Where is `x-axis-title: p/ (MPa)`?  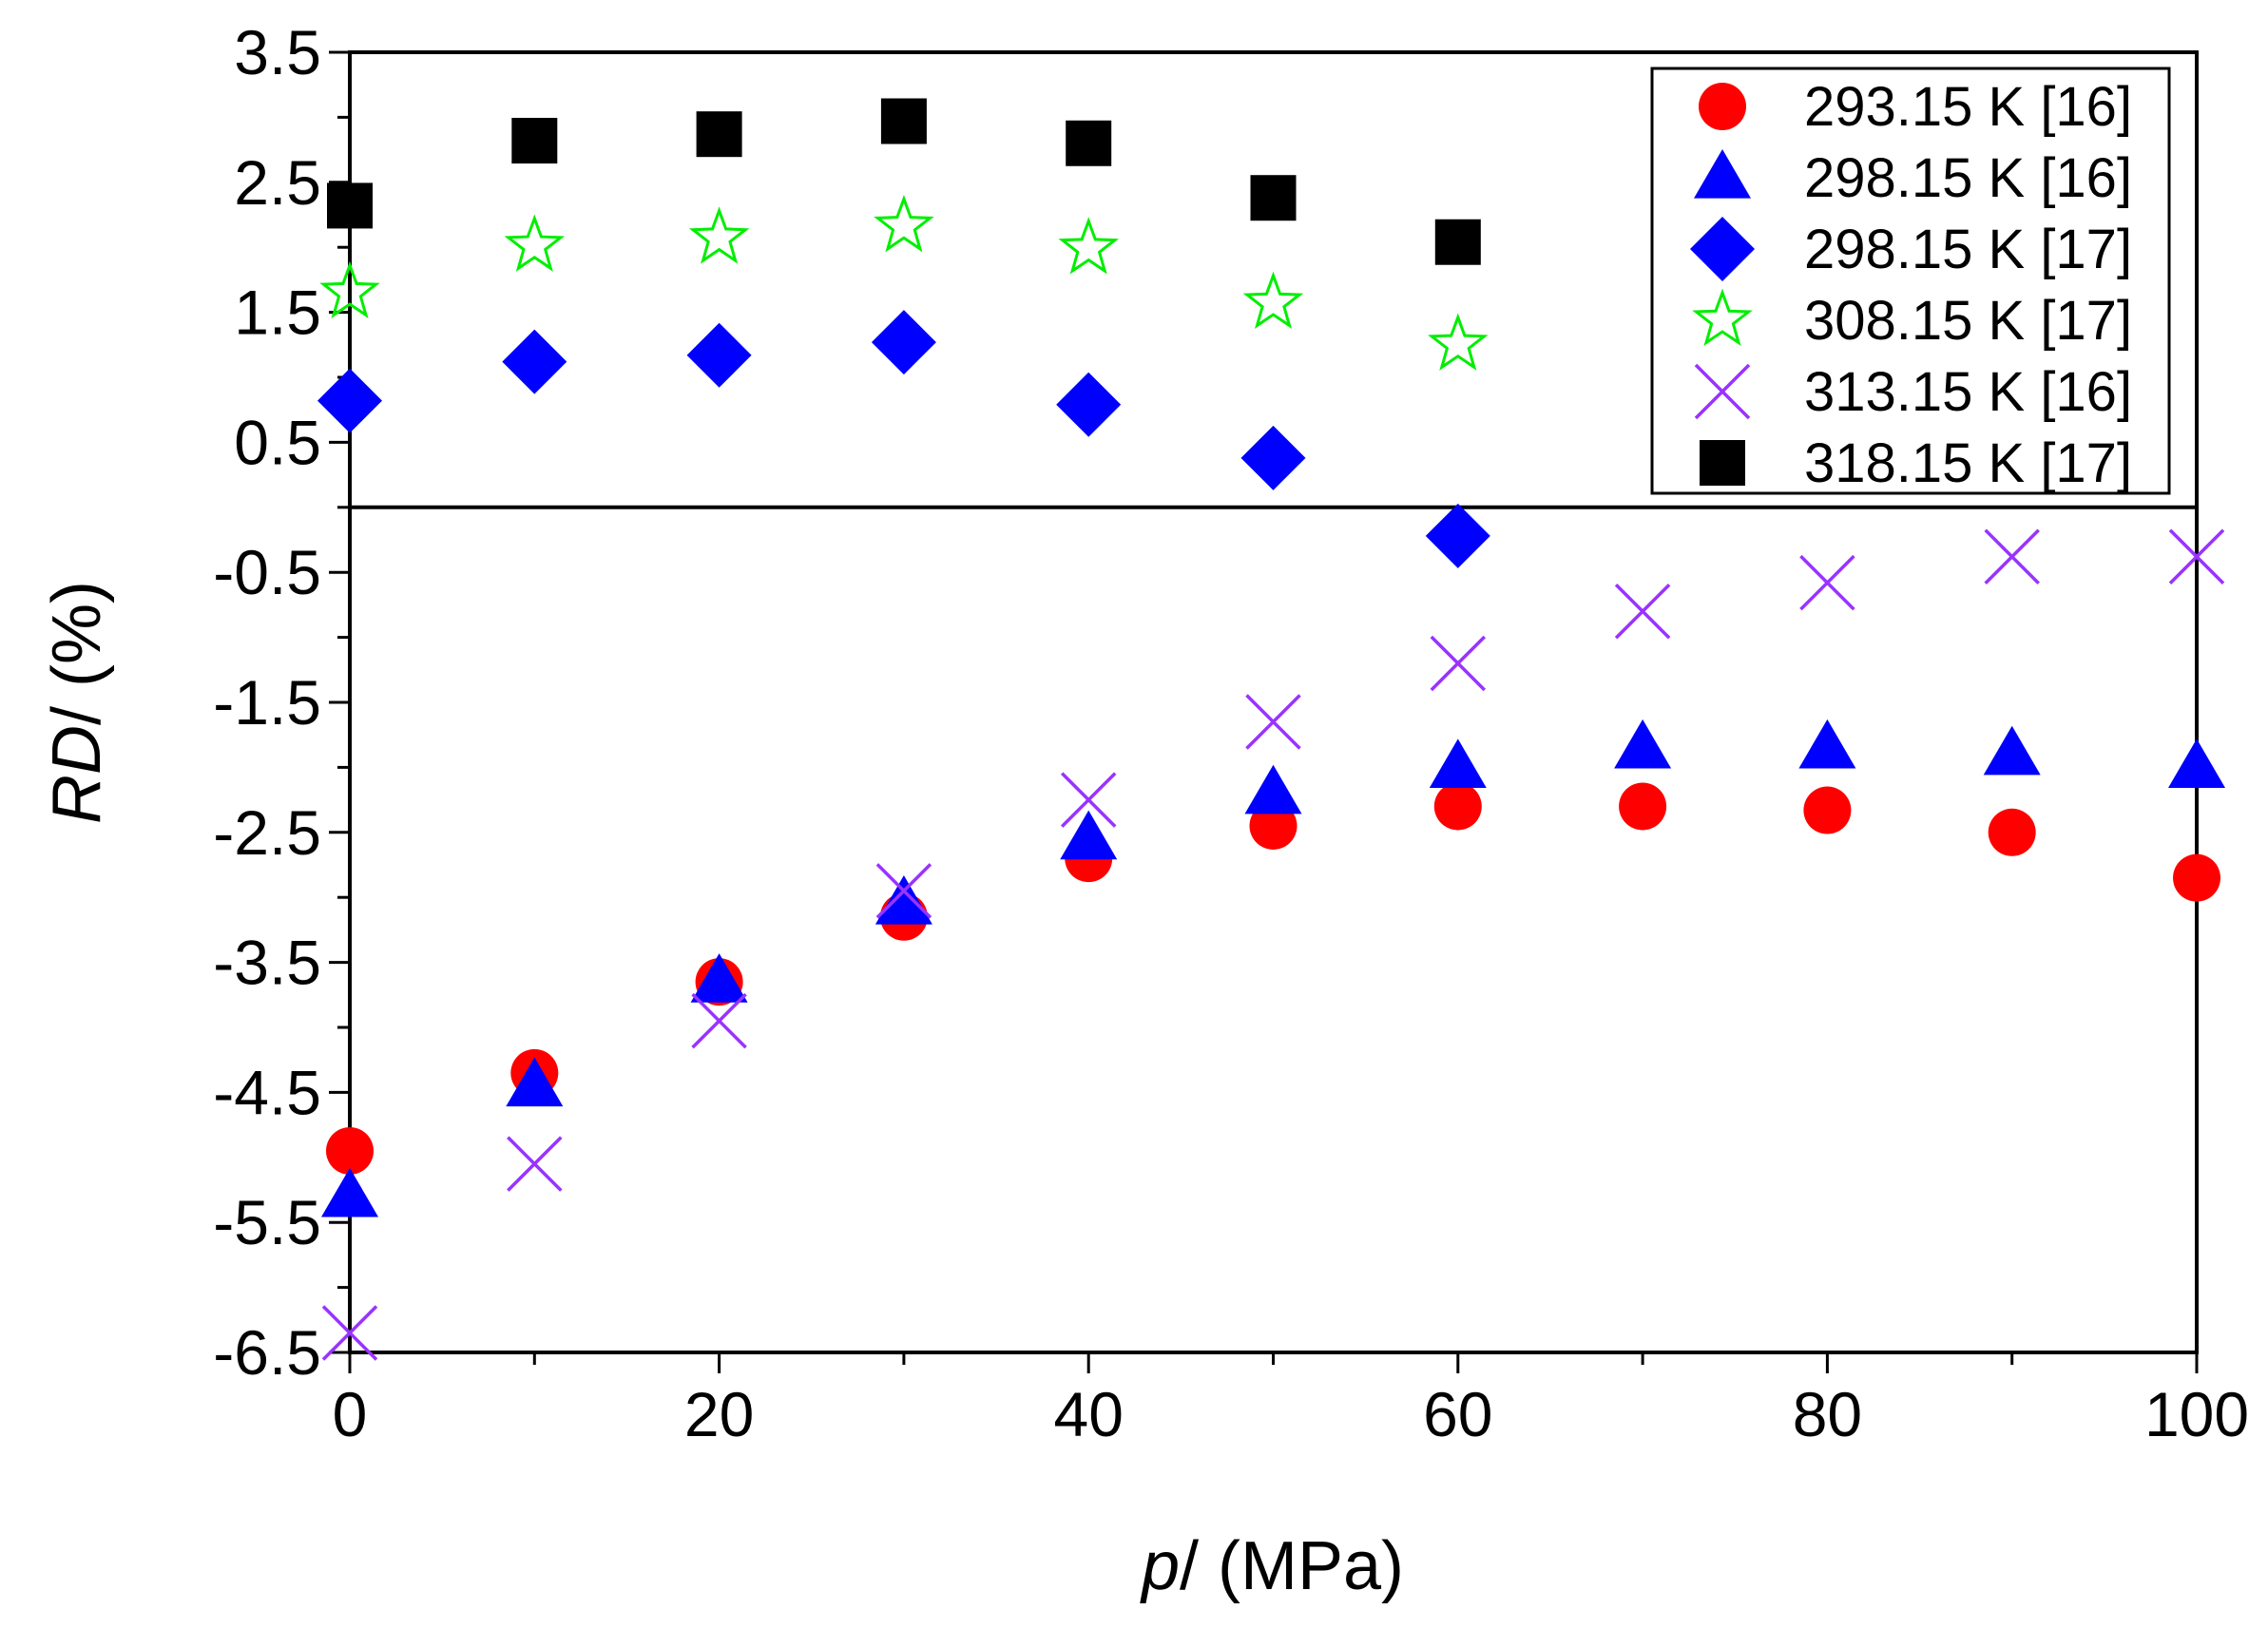 x-axis-title: p/ (MPa) is located at coordinates (1272, 1566).